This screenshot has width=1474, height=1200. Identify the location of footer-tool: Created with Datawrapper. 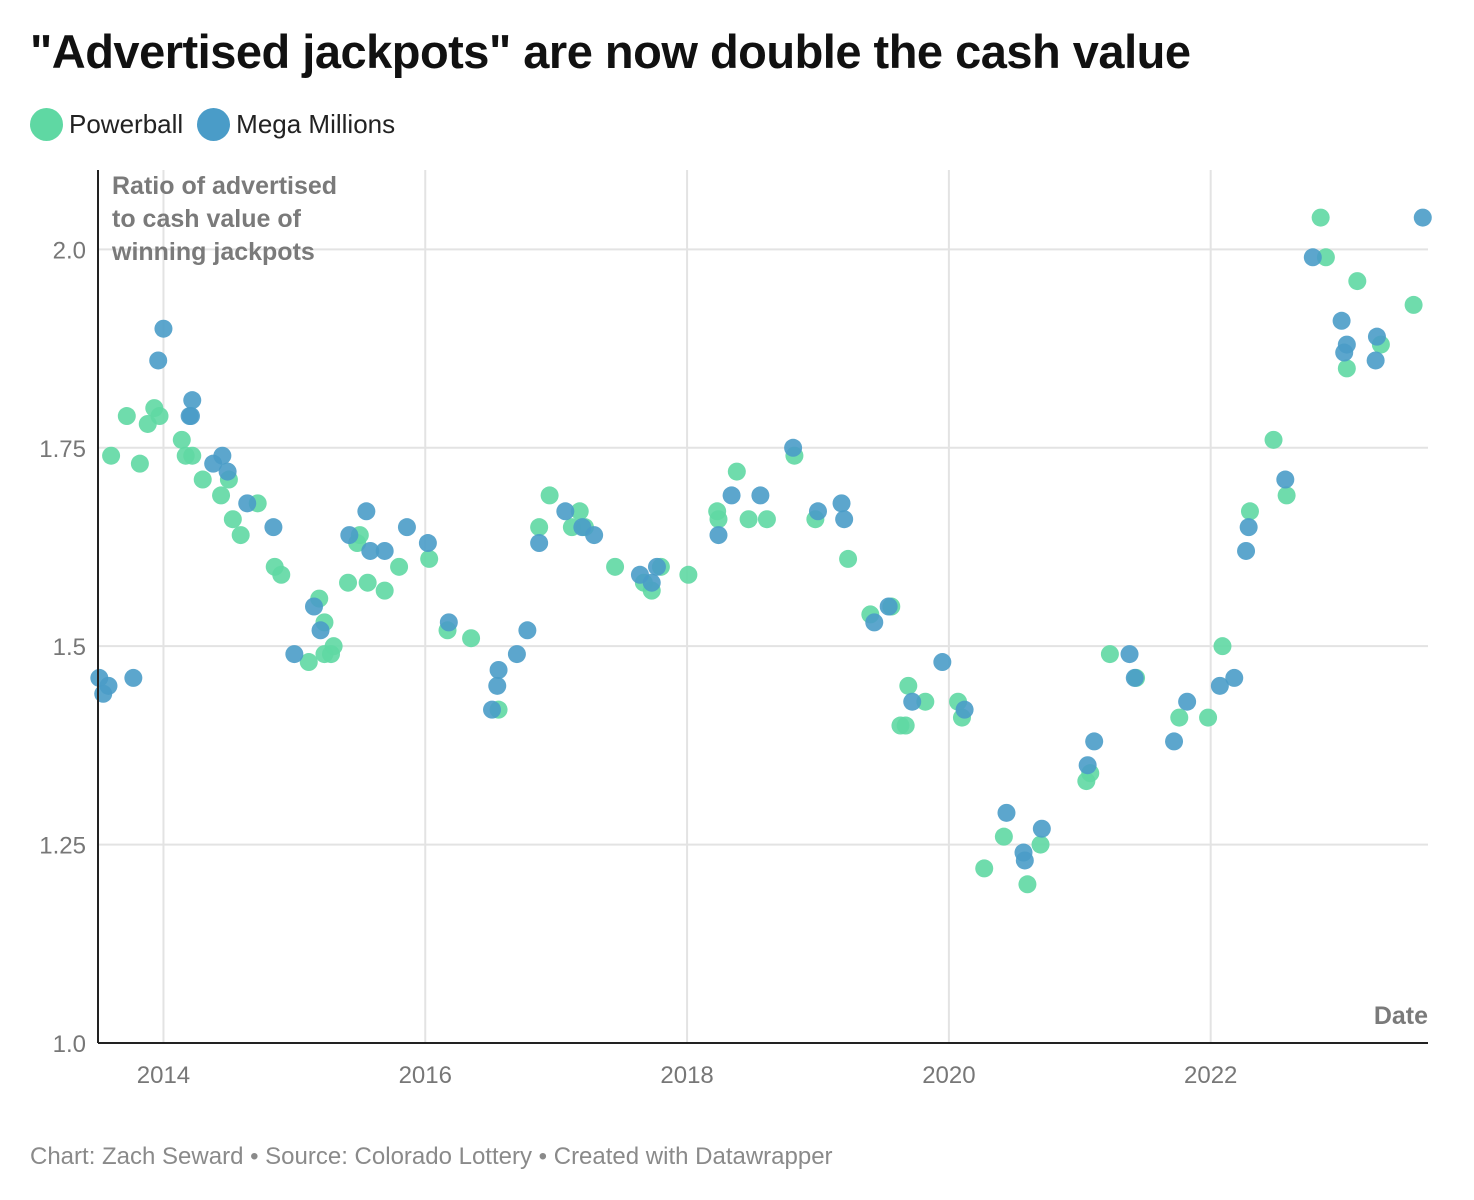
(693, 1156).